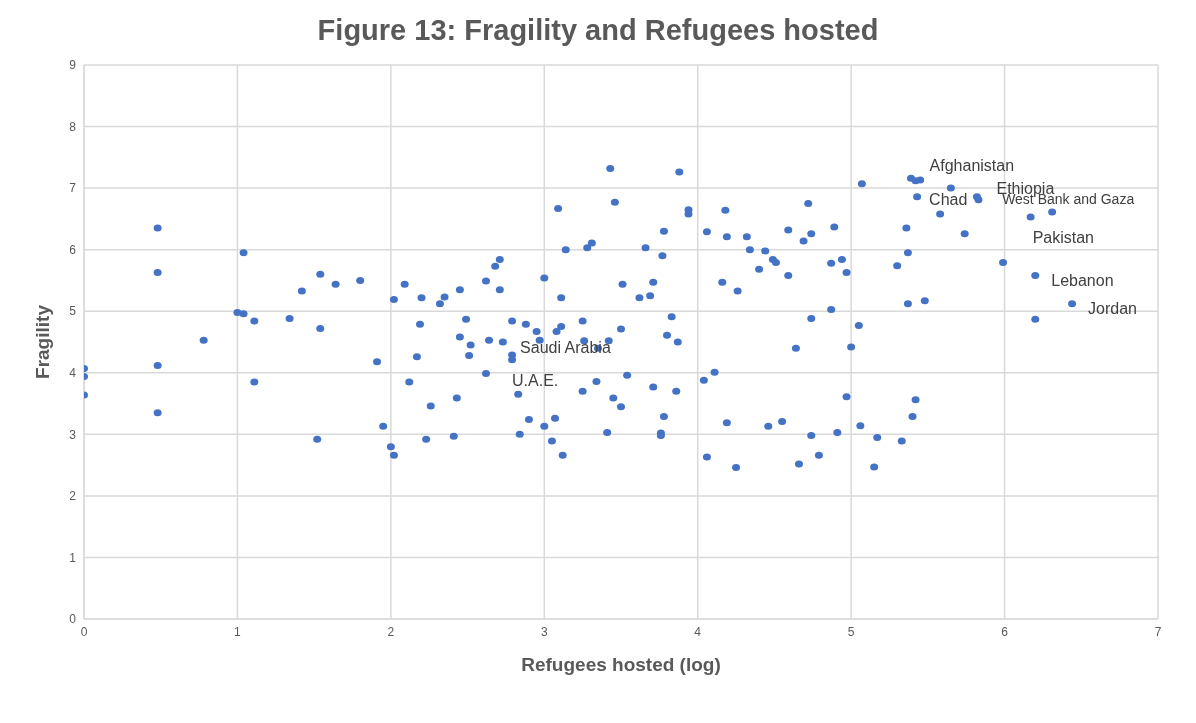 The height and width of the screenshot is (723, 1196). What do you see at coordinates (73, 496) in the screenshot?
I see `y-tick-label: 2` at bounding box center [73, 496].